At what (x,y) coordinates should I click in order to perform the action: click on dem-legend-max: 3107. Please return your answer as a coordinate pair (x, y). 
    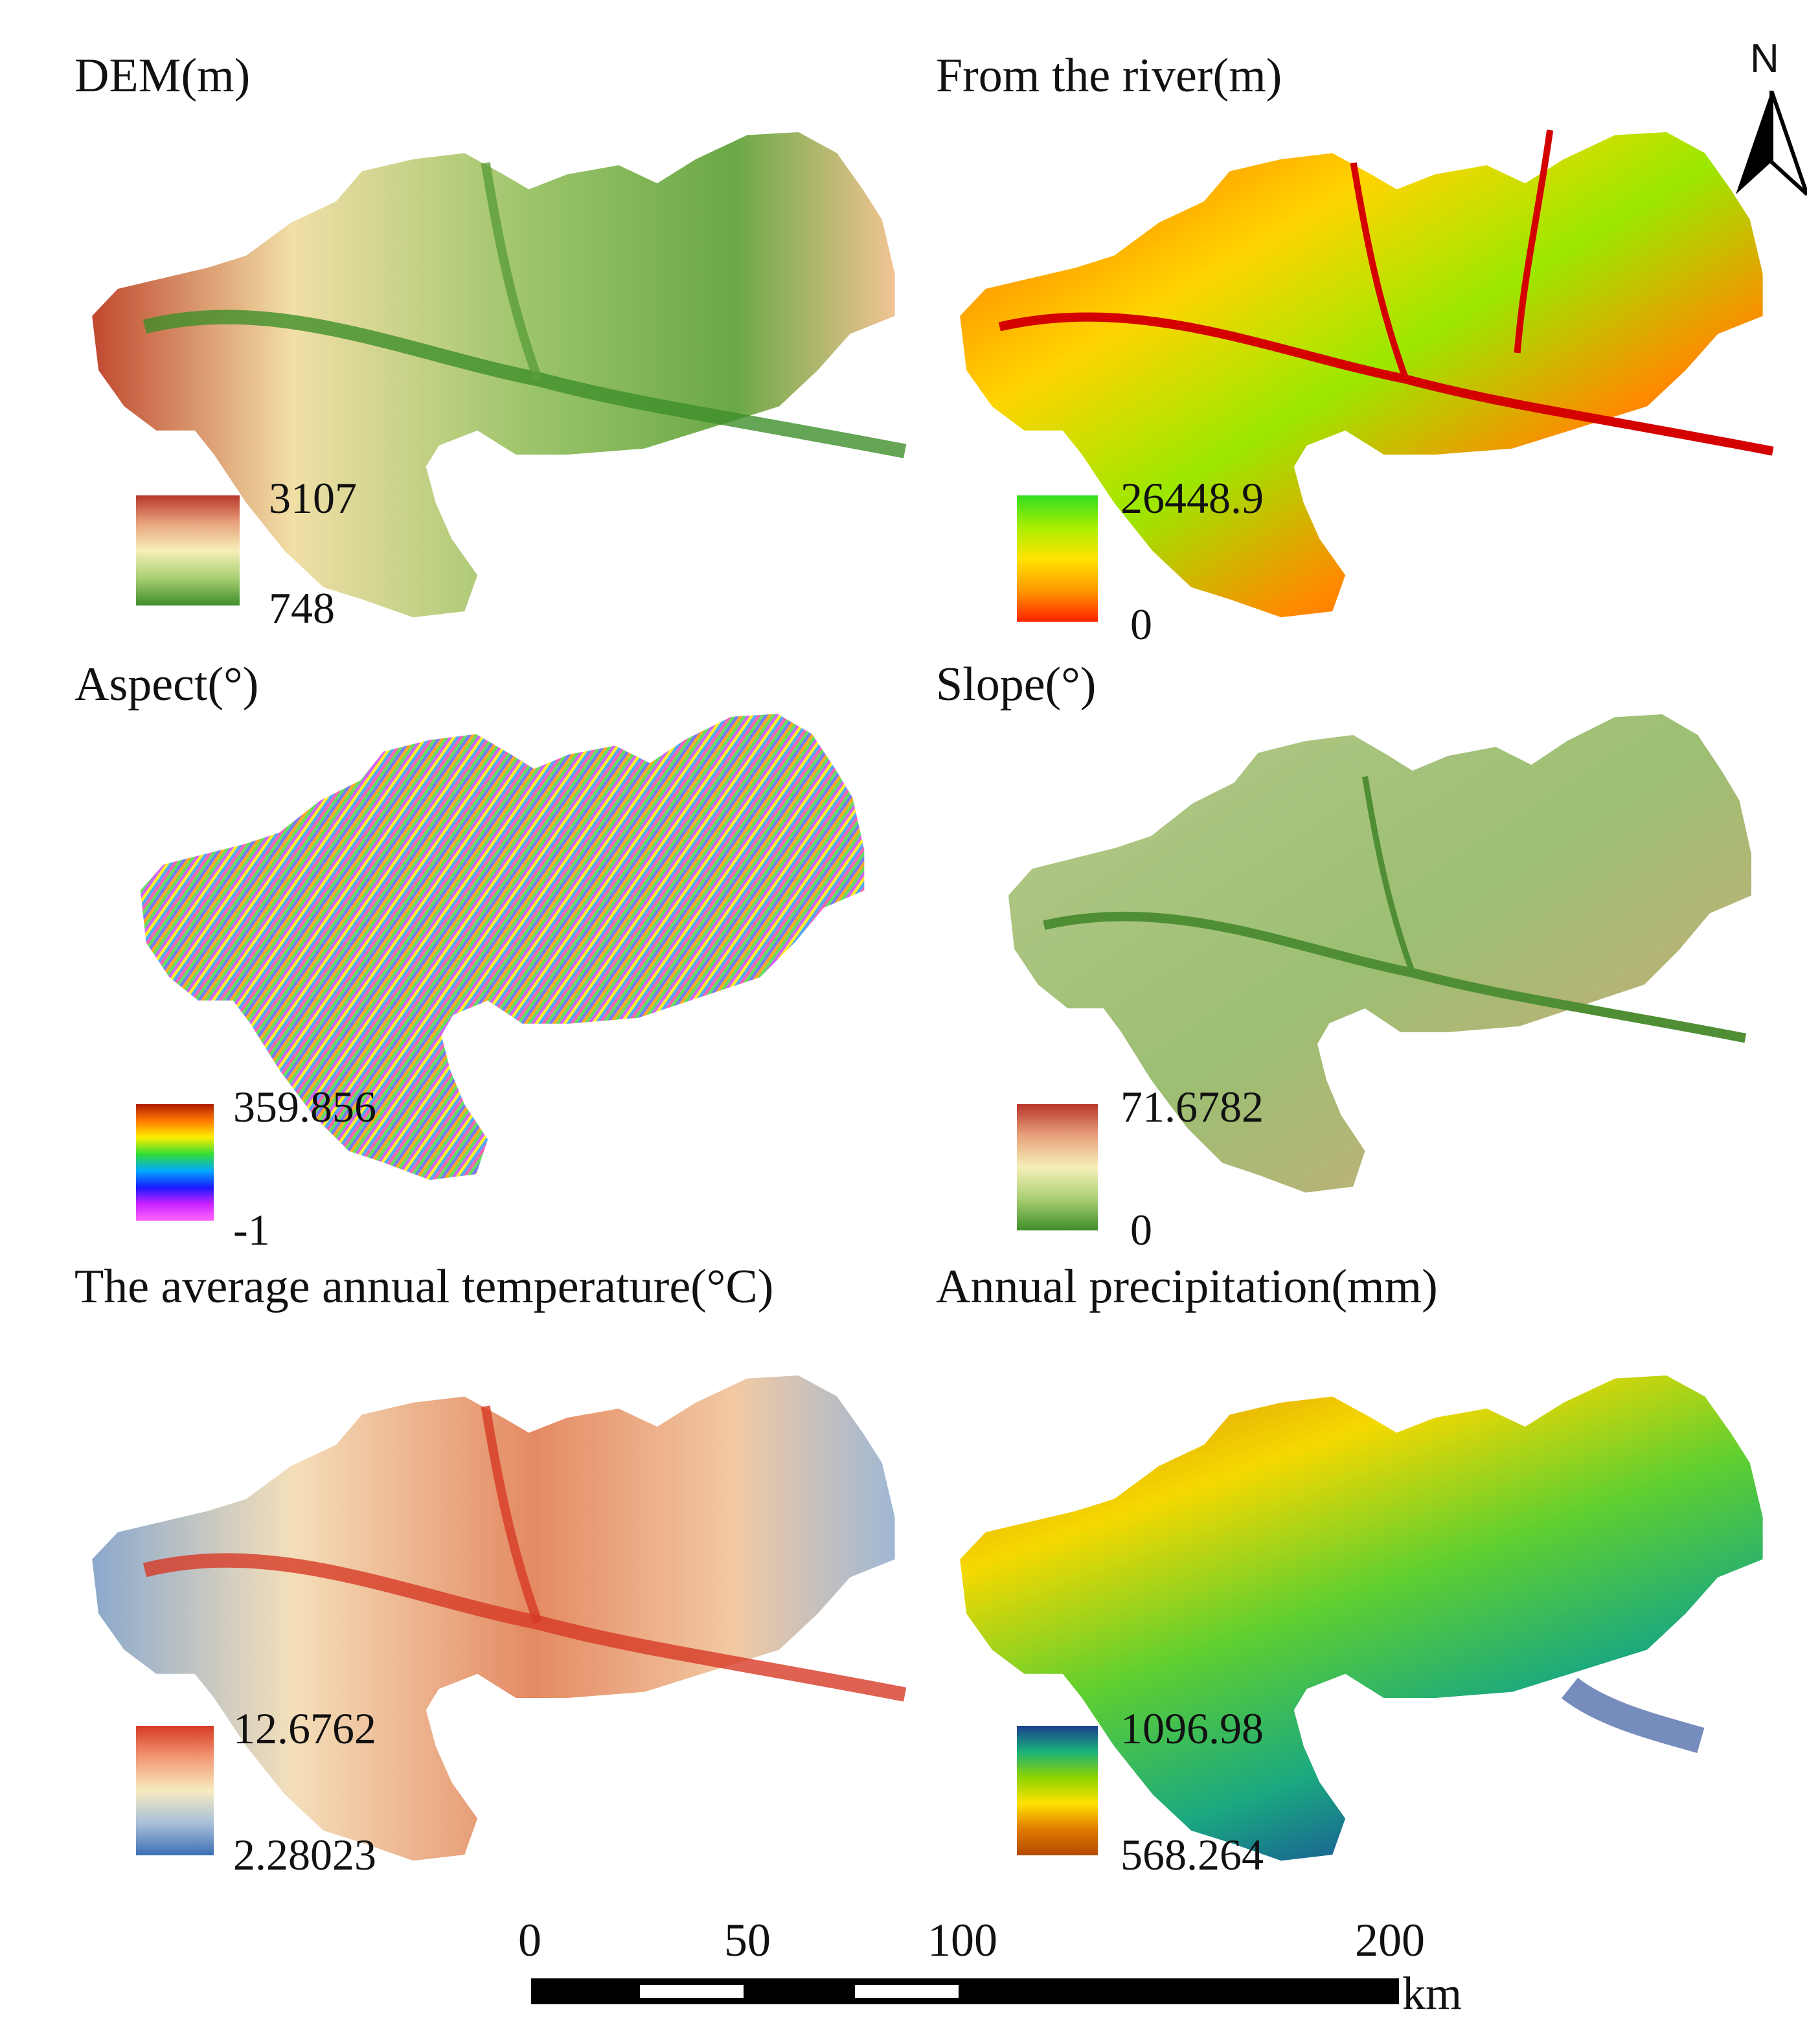
    Looking at the image, I should click on (313, 498).